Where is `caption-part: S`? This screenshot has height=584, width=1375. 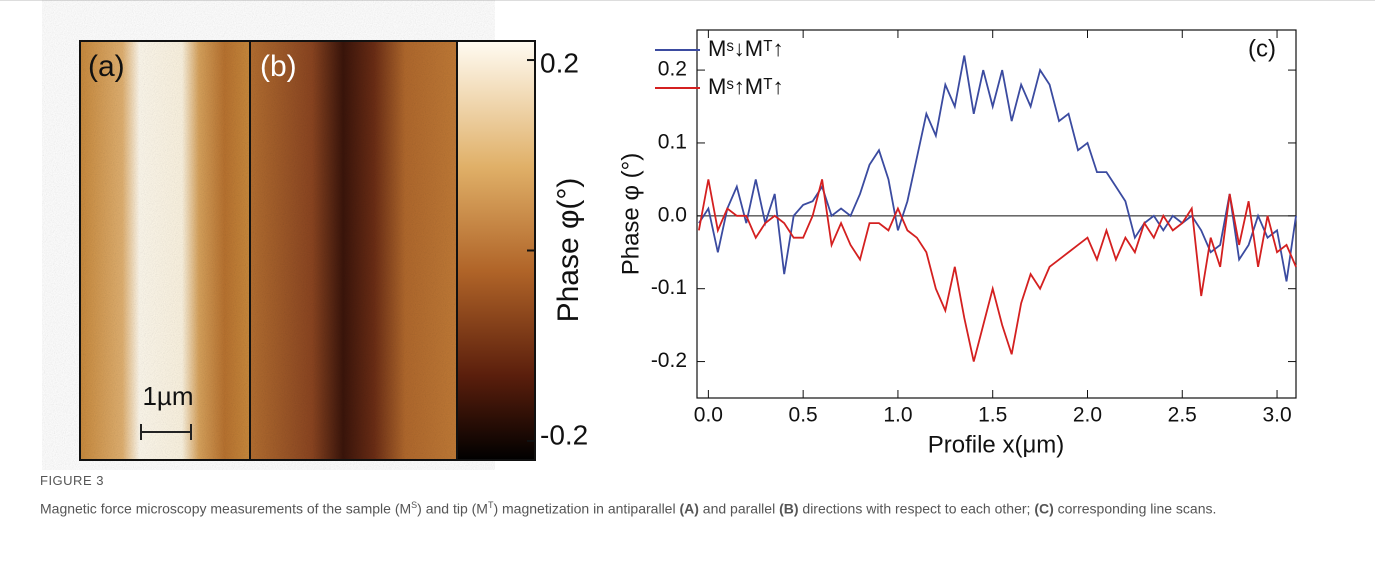 caption-part: S is located at coordinates (414, 505).